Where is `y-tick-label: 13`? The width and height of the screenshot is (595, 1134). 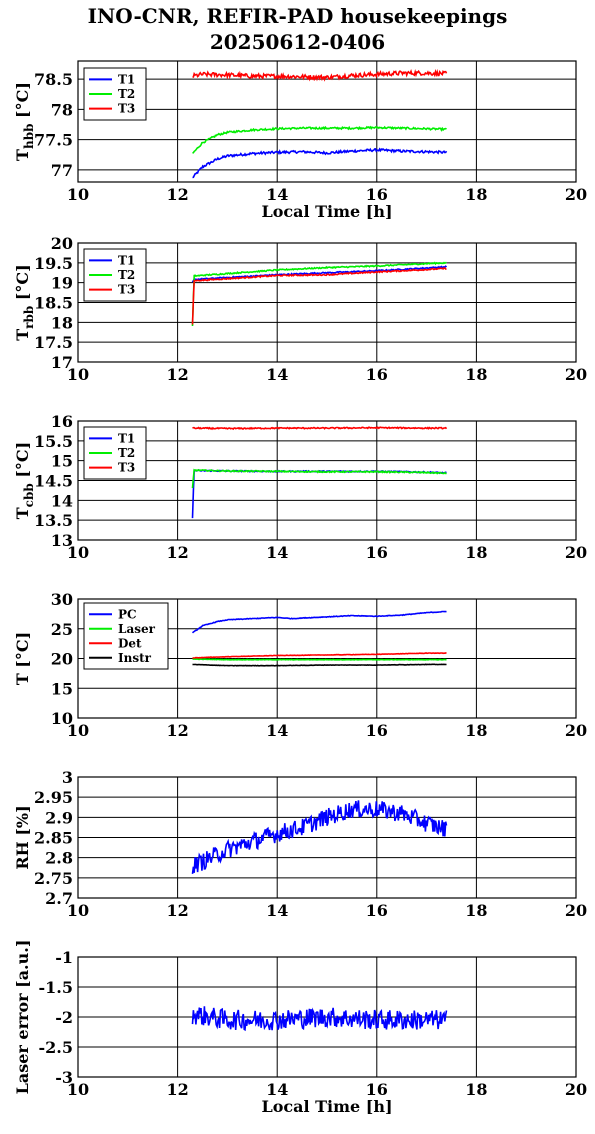
y-tick-label: 13 is located at coordinates (62, 540).